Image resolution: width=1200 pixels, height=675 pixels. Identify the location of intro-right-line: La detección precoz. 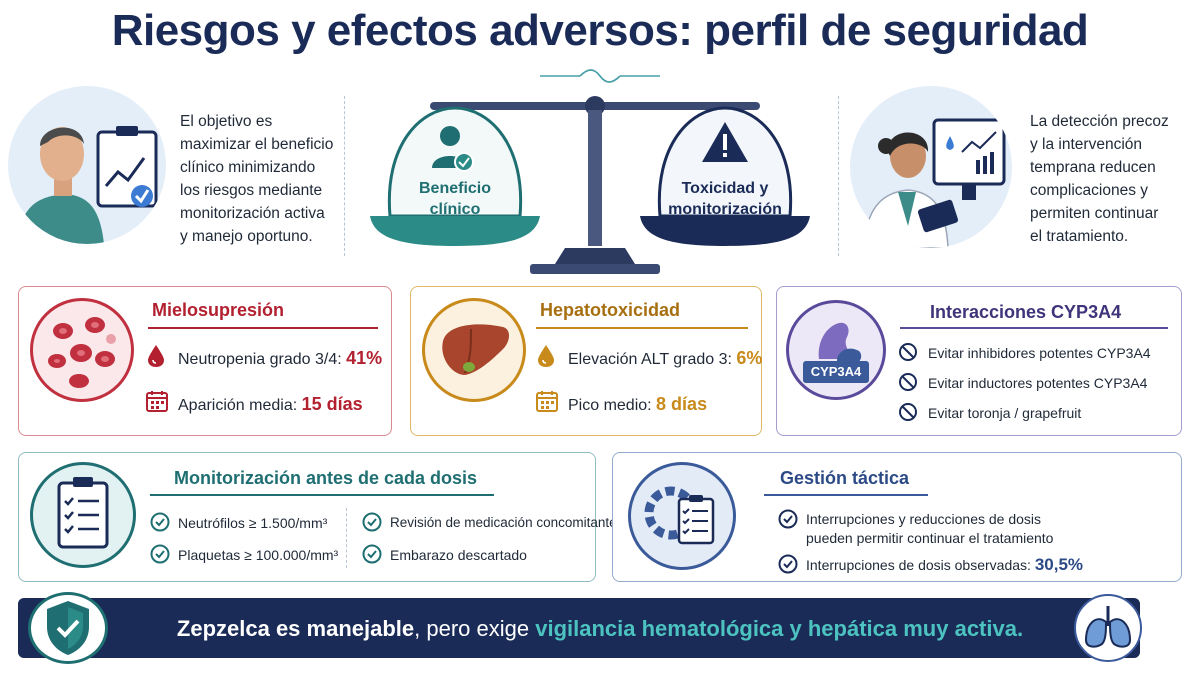
(1099, 121).